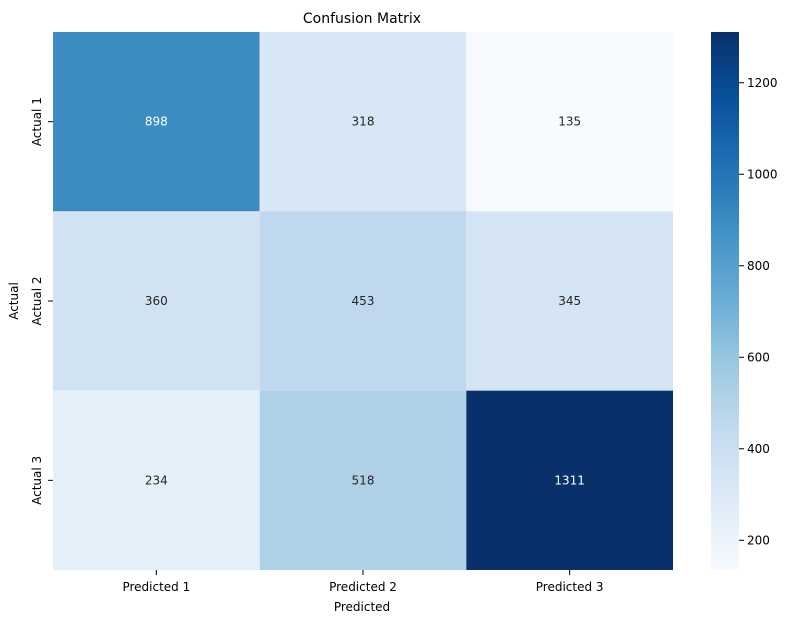 Image resolution: width=793 pixels, height=628 pixels. I want to click on cell-value-r3-c1: 234, so click(156, 480).